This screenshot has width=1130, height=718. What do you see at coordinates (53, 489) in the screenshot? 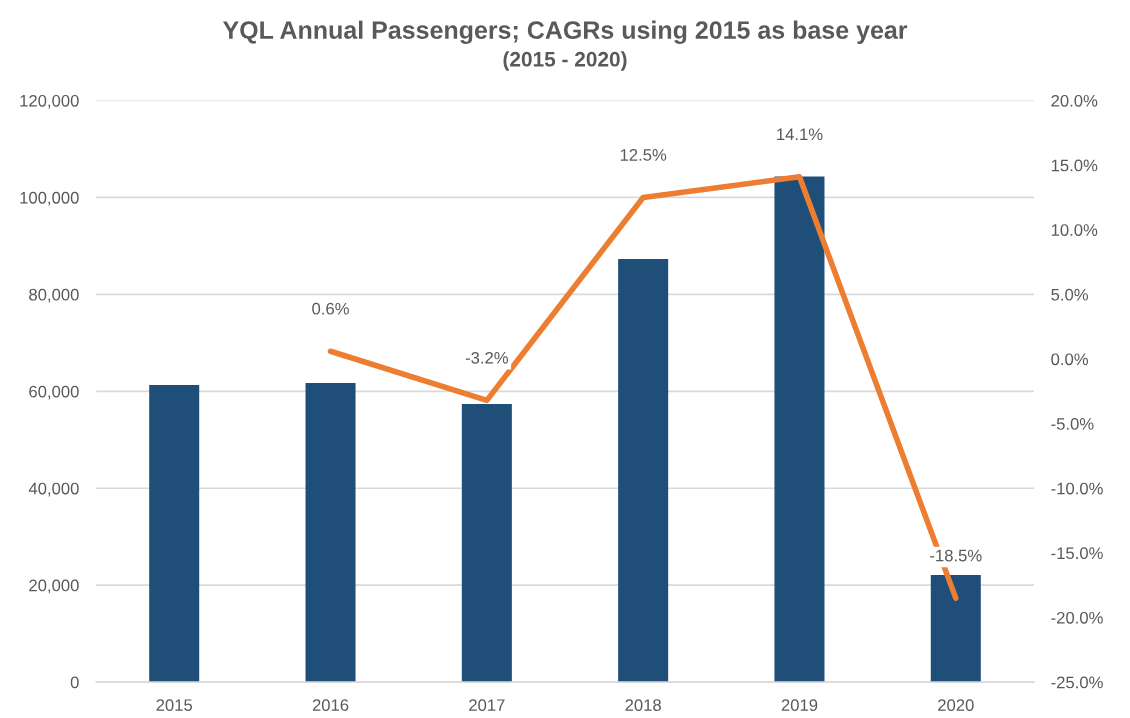
I see `y-tick-label: 40,000` at bounding box center [53, 489].